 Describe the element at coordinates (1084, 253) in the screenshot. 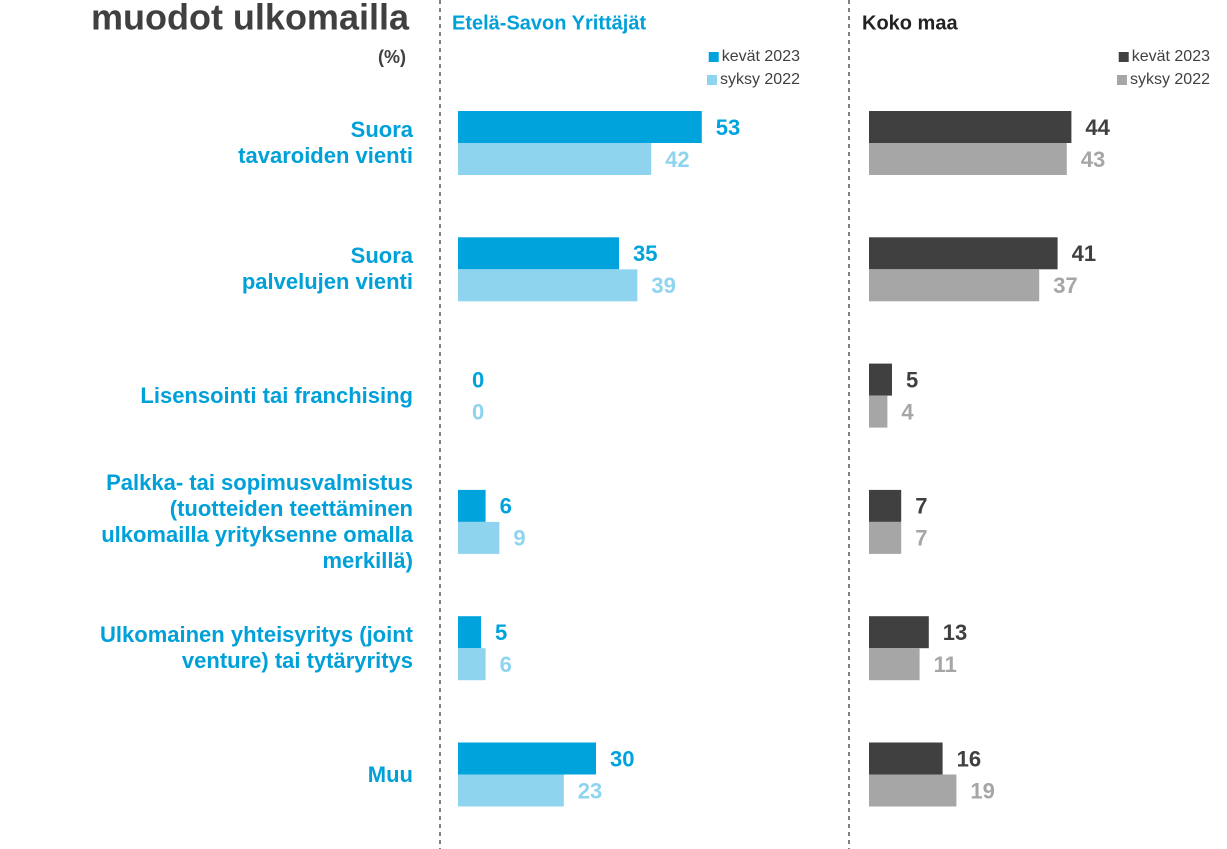

I see `value-label: 41` at that location.